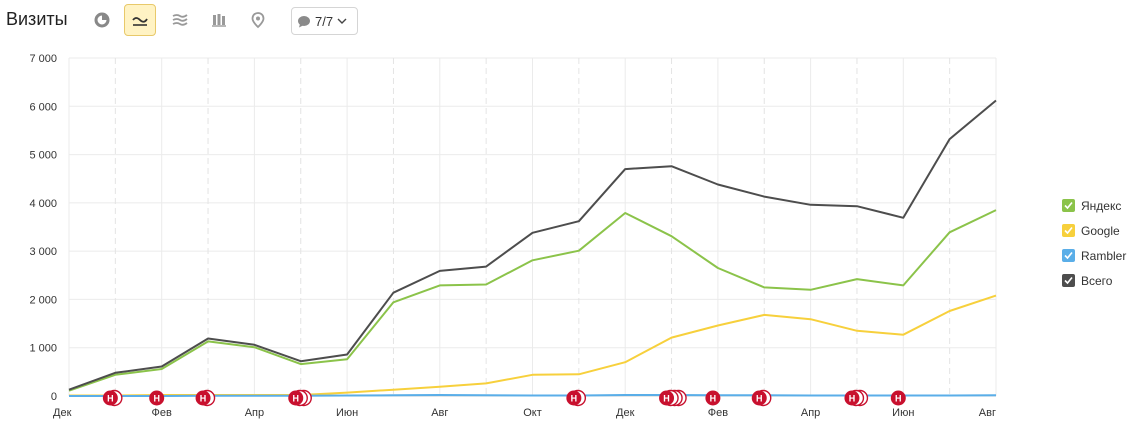  What do you see at coordinates (37, 19) in the screenshot?
I see `page-title: Визиты` at bounding box center [37, 19].